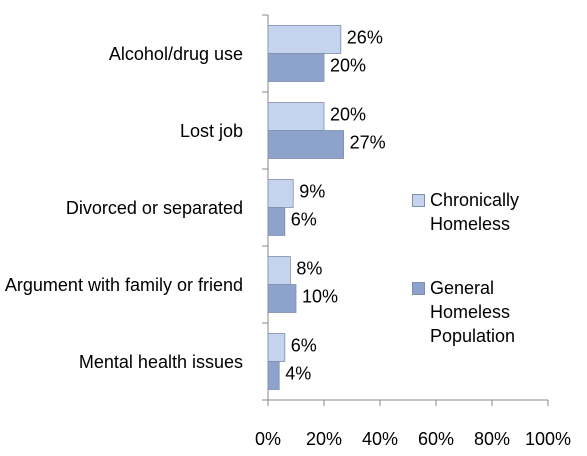 This screenshot has width=587, height=456. I want to click on value-label: 9%, so click(312, 191).